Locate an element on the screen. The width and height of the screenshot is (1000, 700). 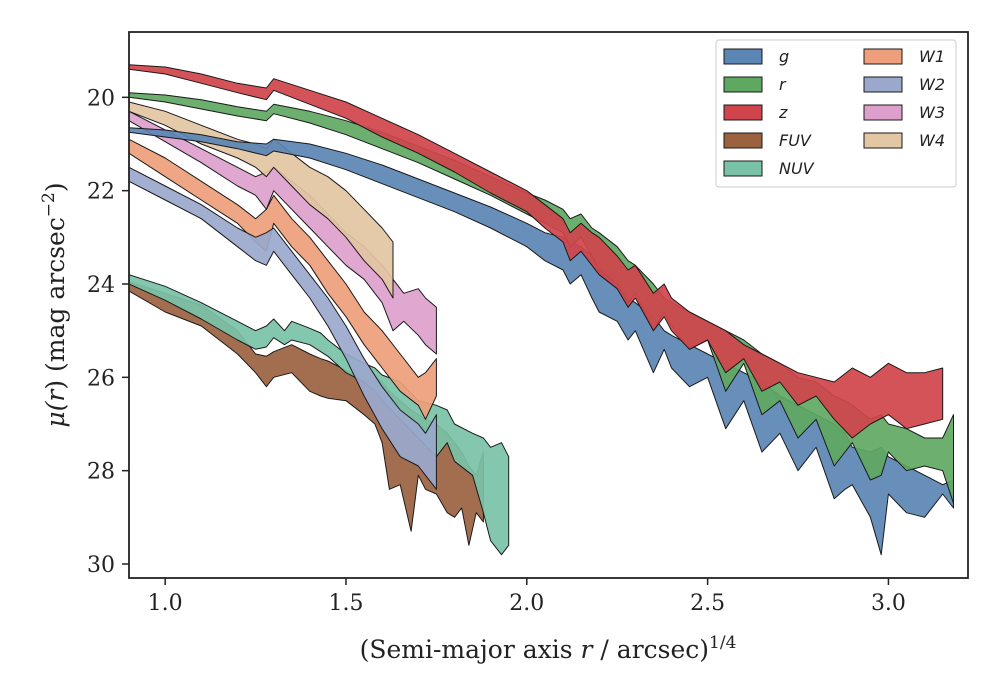
y-tick-label: 24 is located at coordinates (101, 285).